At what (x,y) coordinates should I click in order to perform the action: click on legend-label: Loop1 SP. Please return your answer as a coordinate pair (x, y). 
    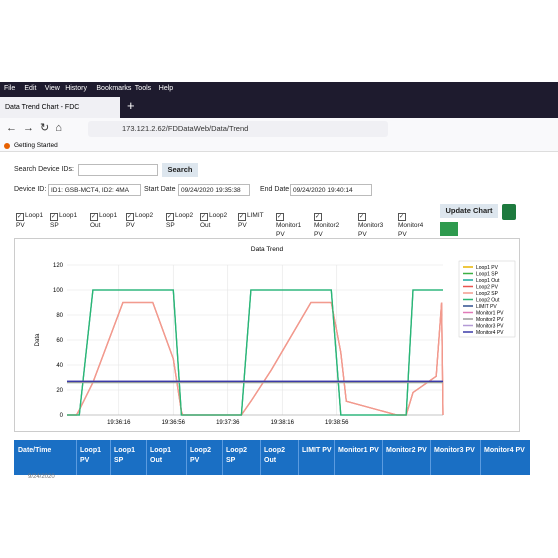
    Looking at the image, I should click on (487, 274).